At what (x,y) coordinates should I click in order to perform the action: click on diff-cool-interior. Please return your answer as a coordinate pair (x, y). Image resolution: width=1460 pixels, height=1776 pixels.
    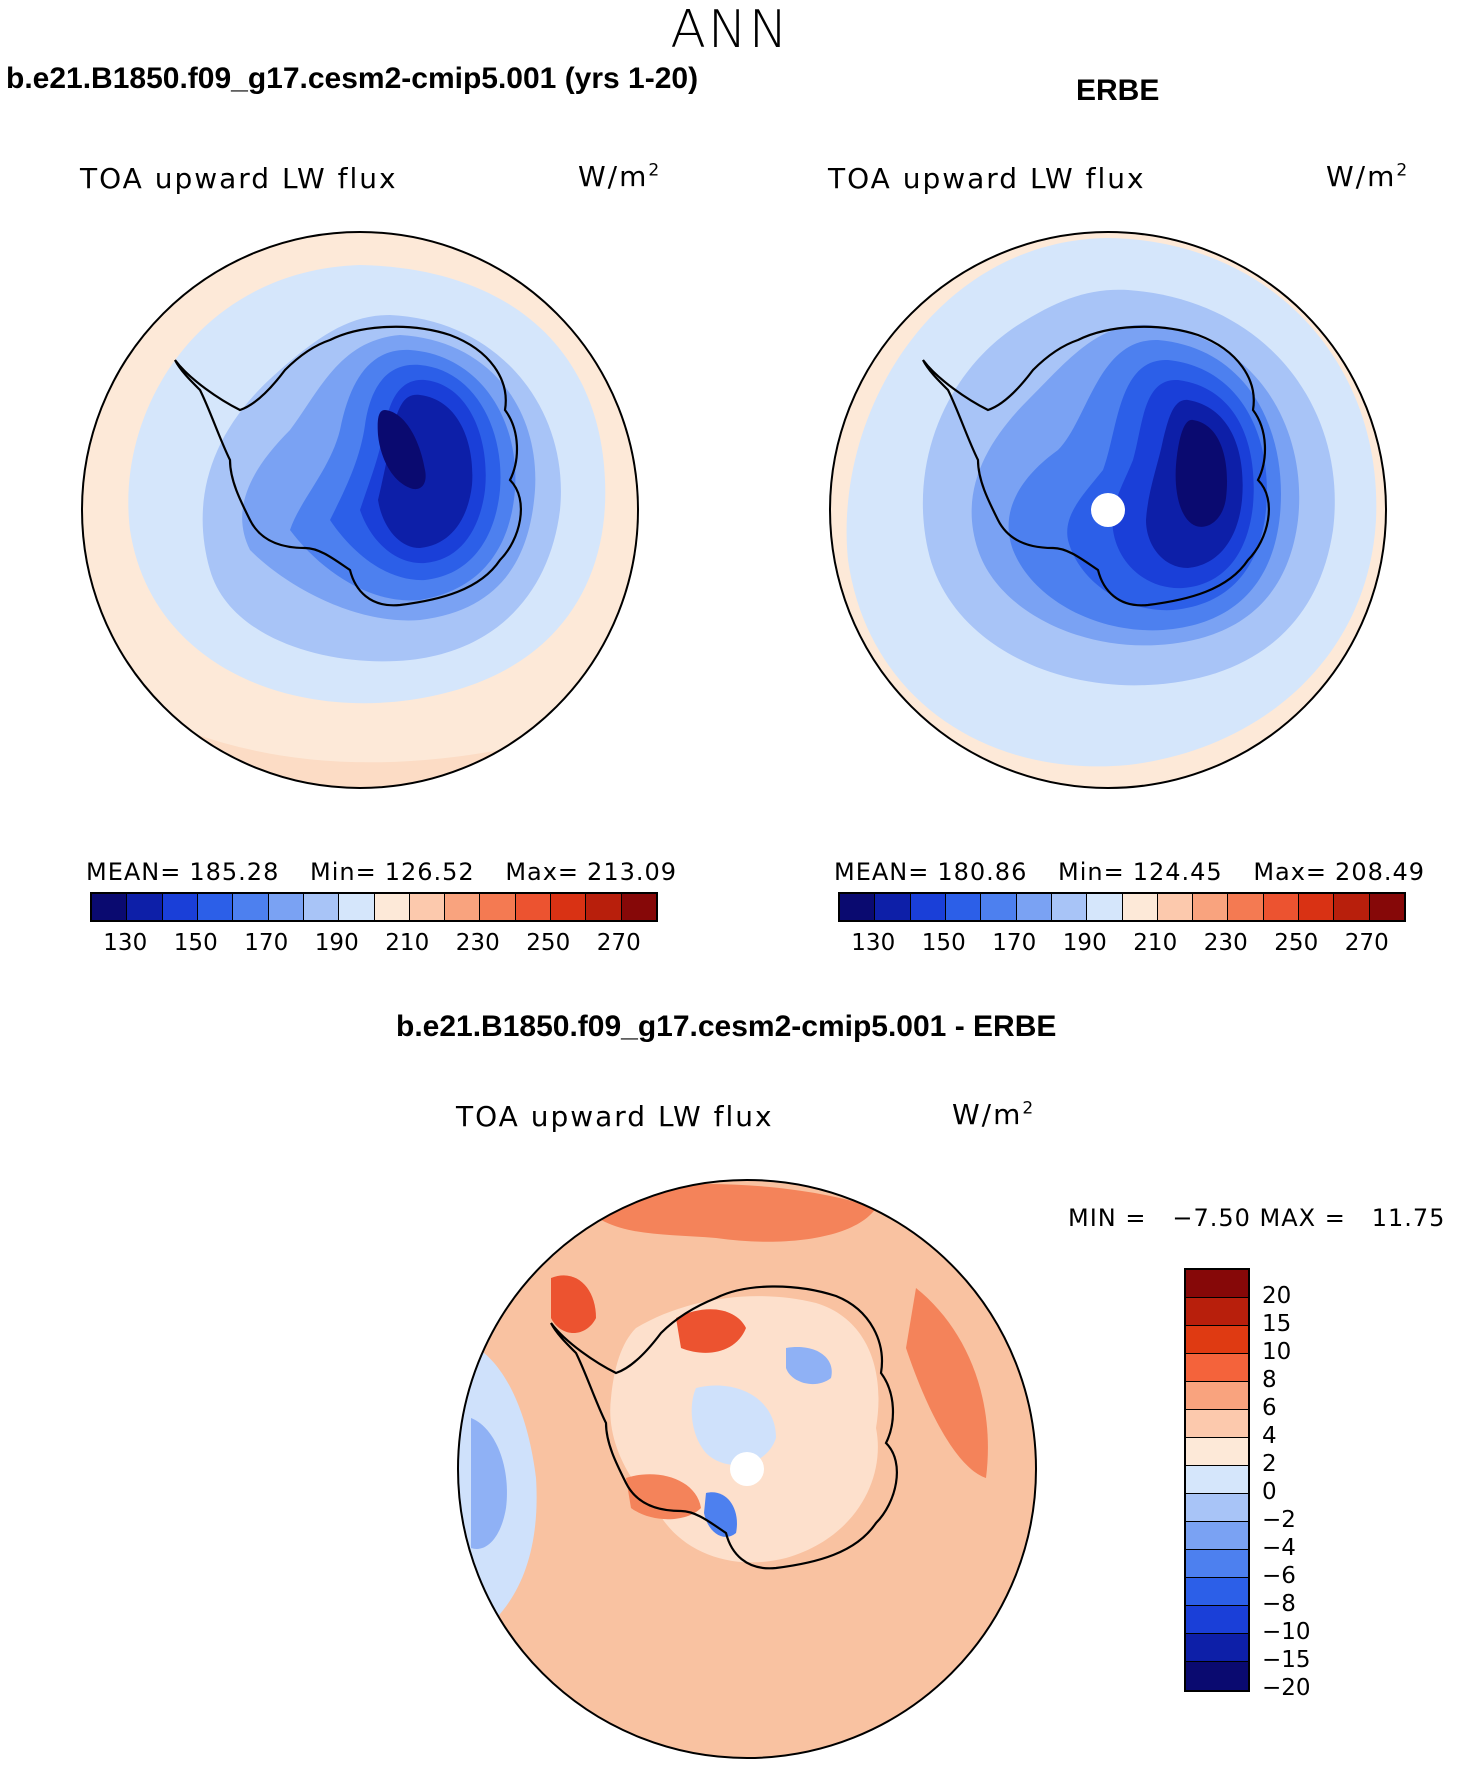
    Looking at the image, I should click on (733, 1425).